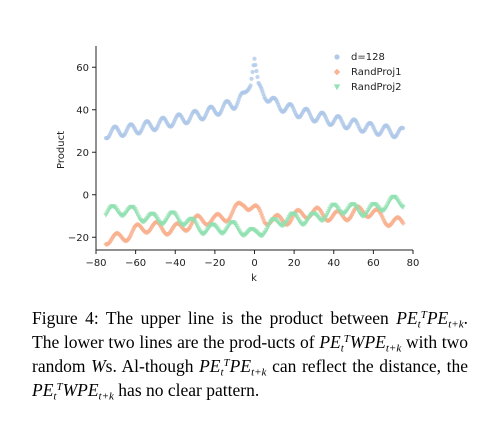 This screenshot has width=484, height=447. Describe the element at coordinates (254, 216) in the screenshot. I see `series-randproj2` at that location.